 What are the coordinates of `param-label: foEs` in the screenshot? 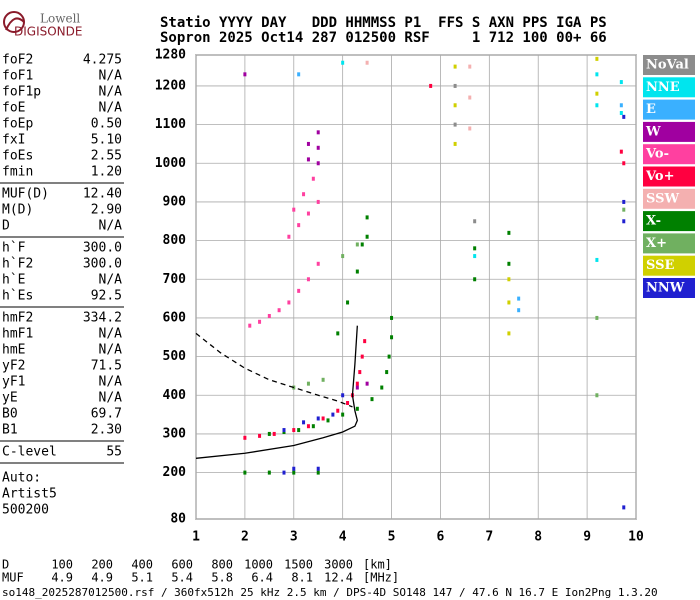 It's located at (17, 156).